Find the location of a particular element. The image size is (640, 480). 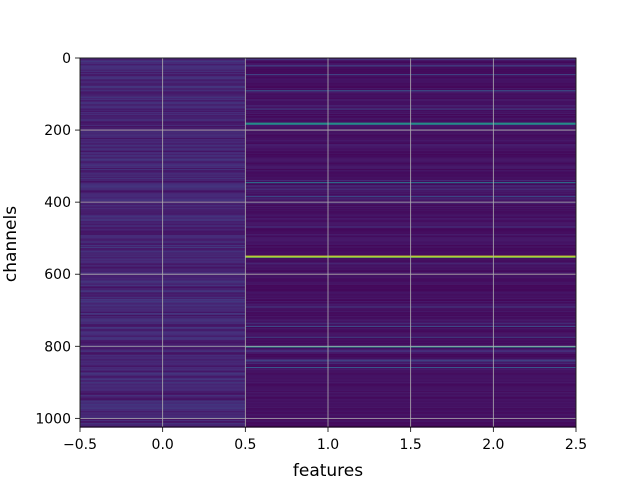

x-tick-label: 2.5 is located at coordinates (576, 445).